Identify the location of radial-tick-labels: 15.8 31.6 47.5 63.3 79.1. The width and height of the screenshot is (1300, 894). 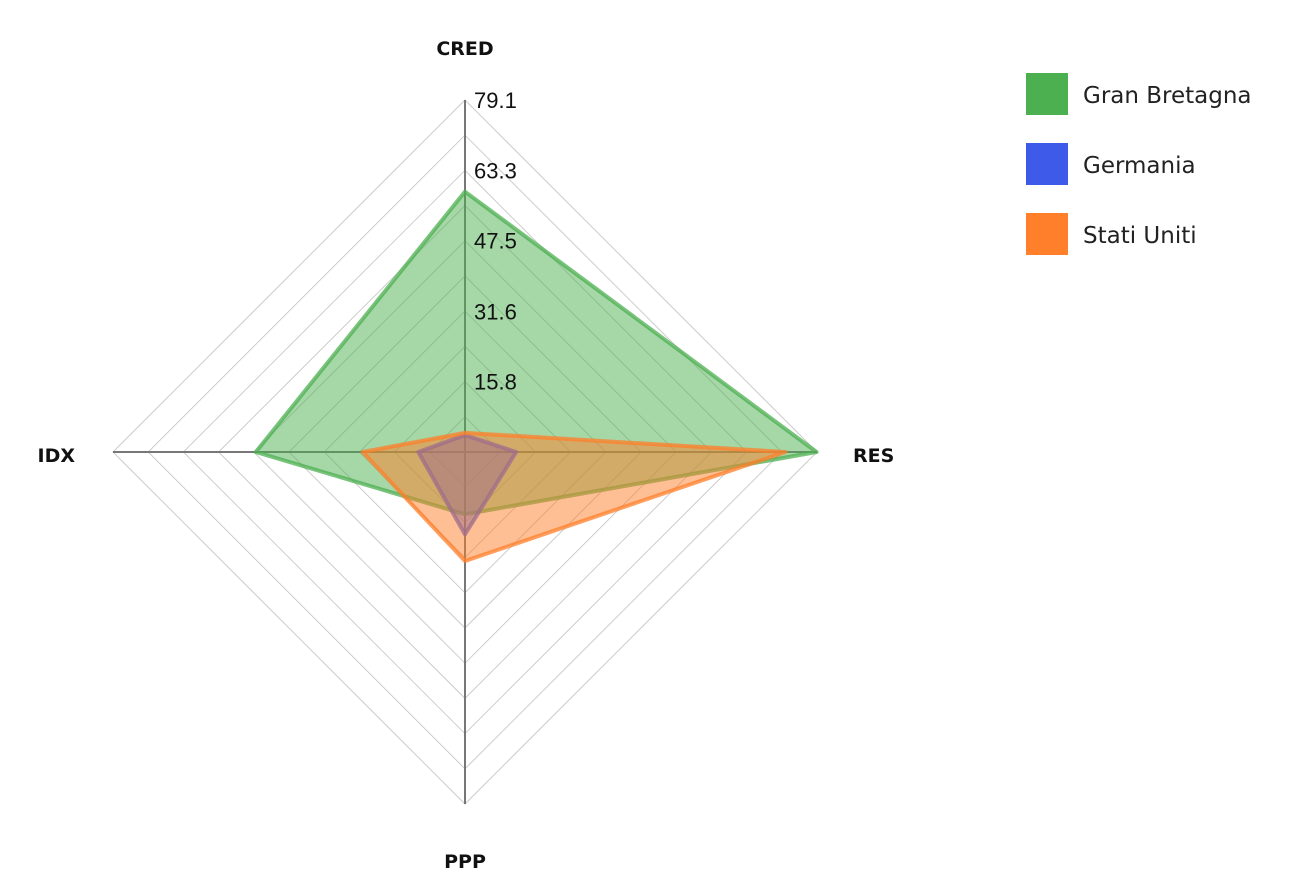
(495, 241).